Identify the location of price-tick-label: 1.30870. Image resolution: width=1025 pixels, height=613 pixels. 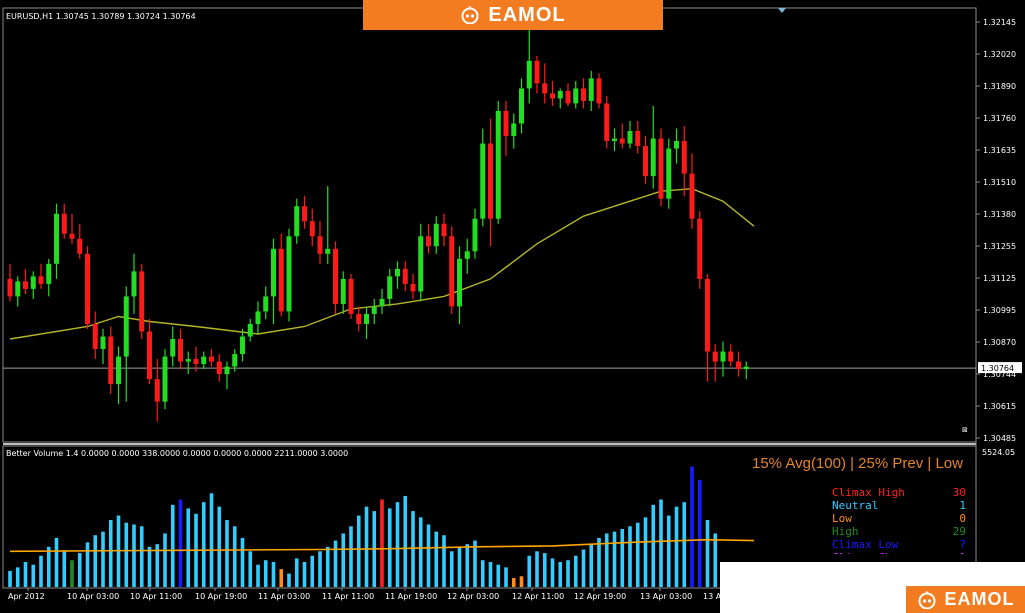
(999, 342).